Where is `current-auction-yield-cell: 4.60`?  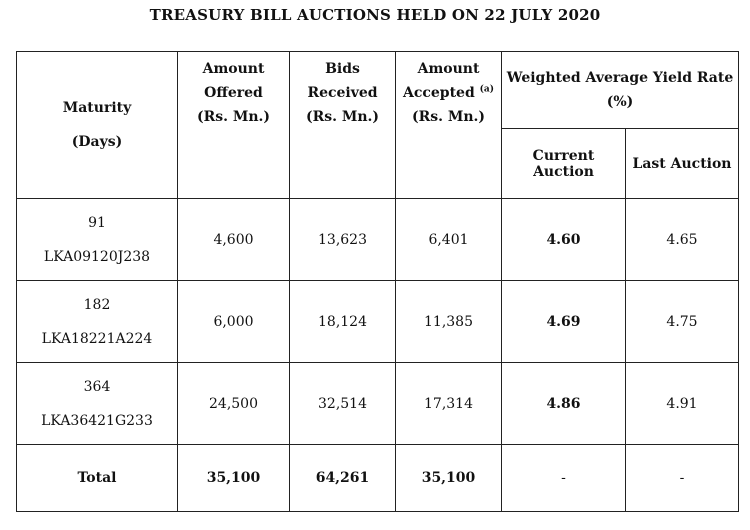
current-auction-yield-cell: 4.60 is located at coordinates (563, 239).